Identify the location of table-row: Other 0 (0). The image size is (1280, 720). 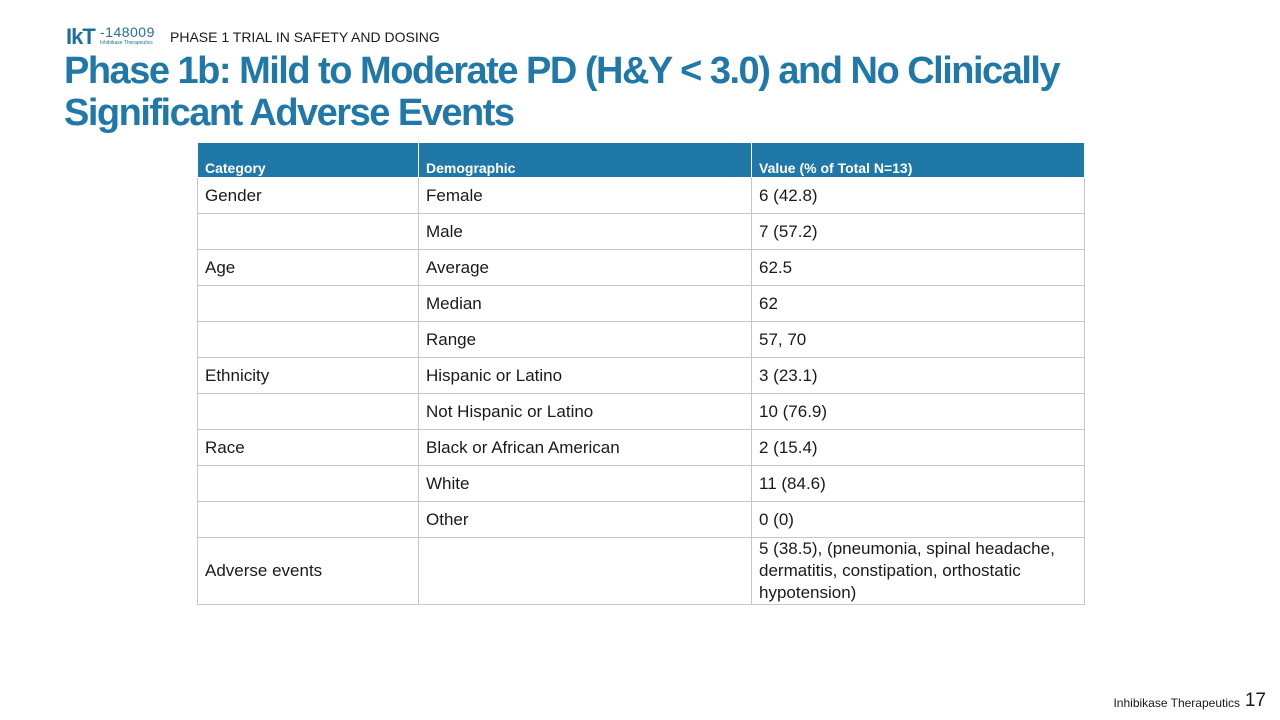
(641, 519).